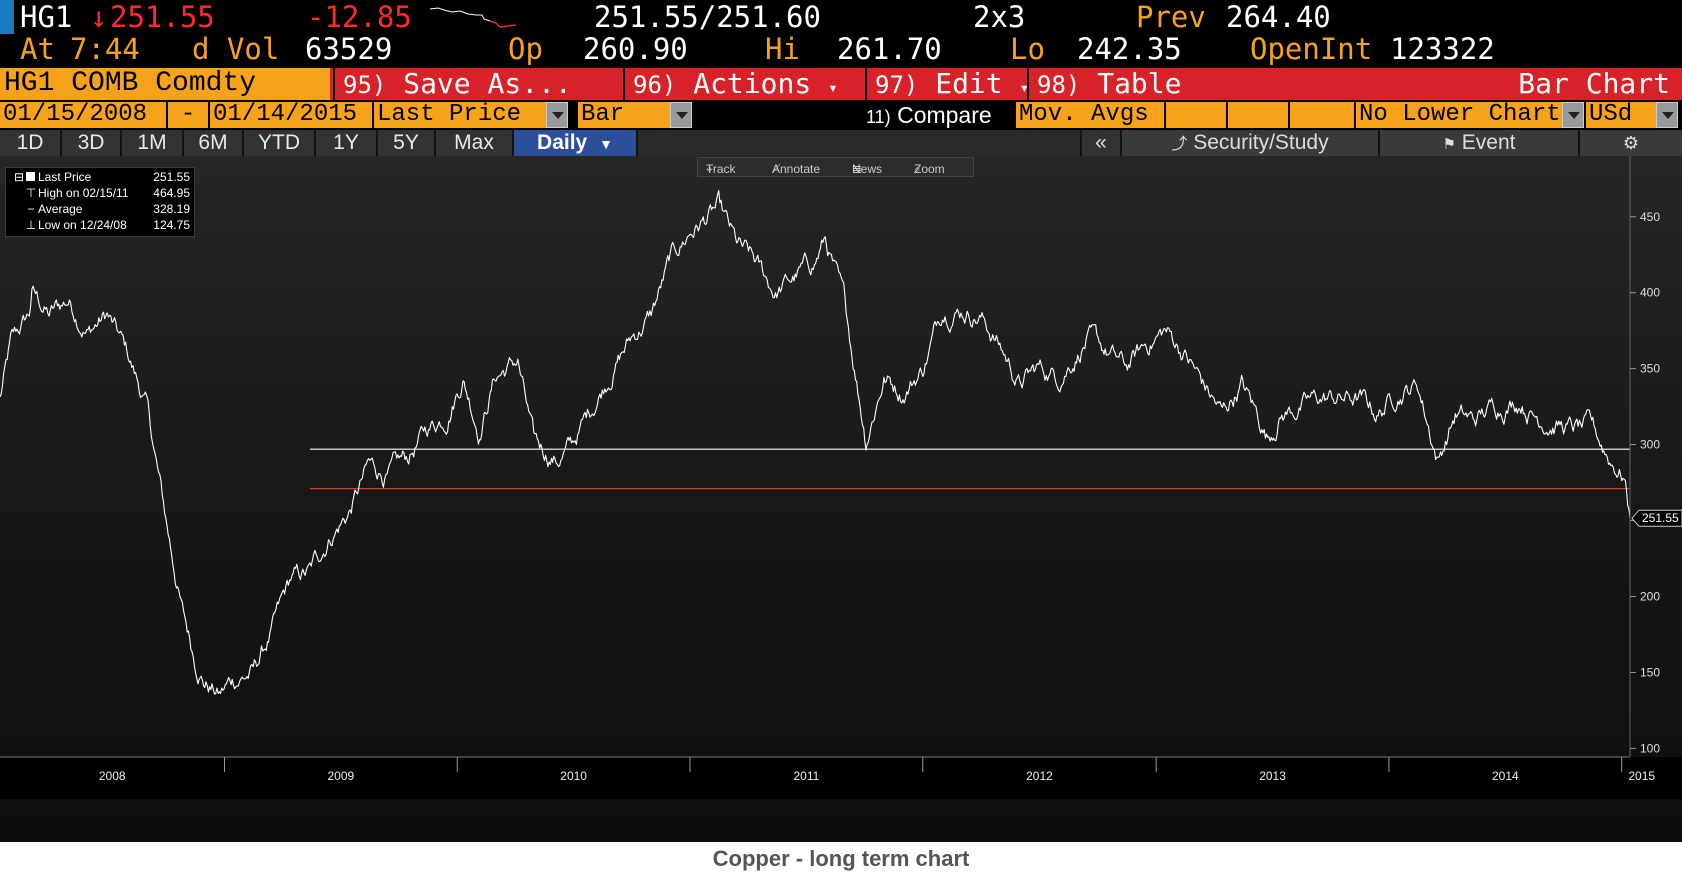 Image resolution: width=1682 pixels, height=880 pixels. Describe the element at coordinates (1139, 83) in the screenshot. I see `table-label: Table` at that location.